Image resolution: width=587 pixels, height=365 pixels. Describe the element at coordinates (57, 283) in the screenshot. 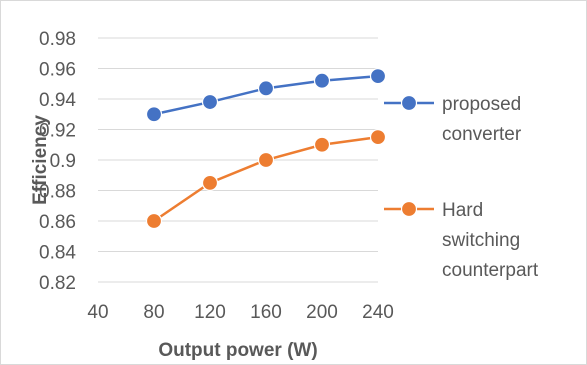

I see `y-tick-label: 0.82` at that location.